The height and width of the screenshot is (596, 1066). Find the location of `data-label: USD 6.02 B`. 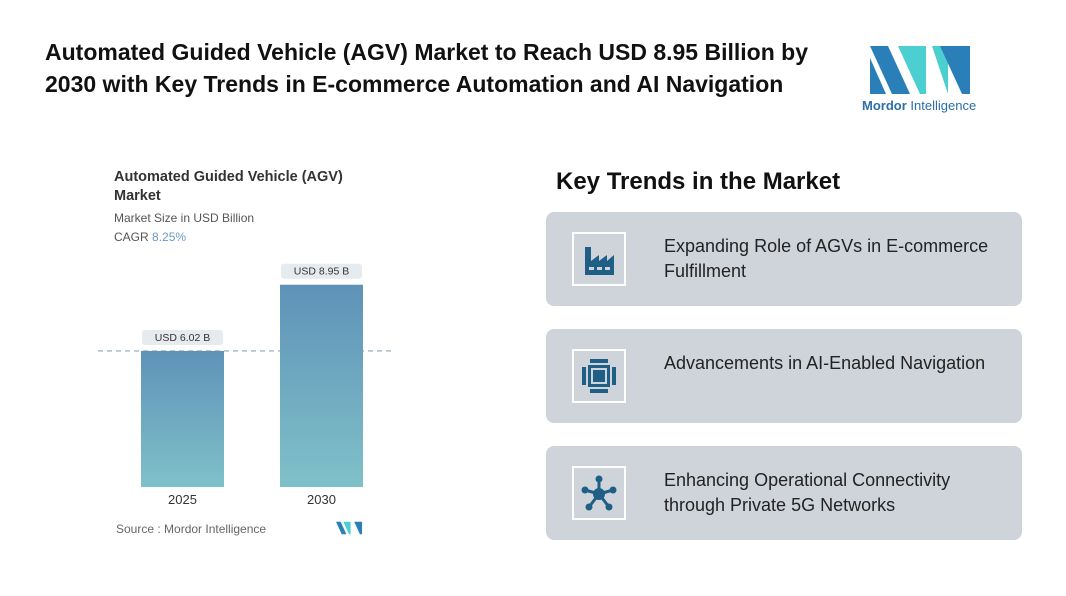

data-label: USD 6.02 B is located at coordinates (182, 338).